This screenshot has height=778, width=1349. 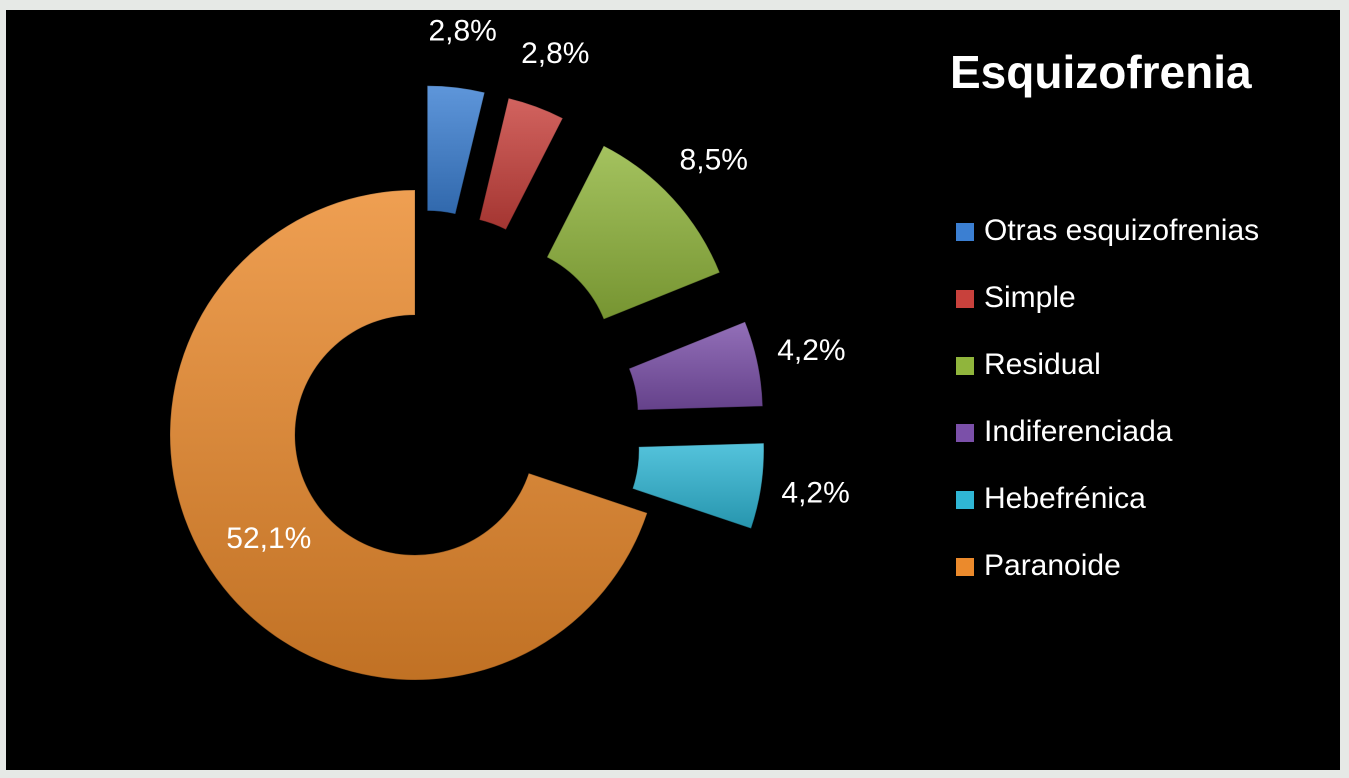 What do you see at coordinates (1065, 498) in the screenshot?
I see `legend-label: Hebefrénica` at bounding box center [1065, 498].